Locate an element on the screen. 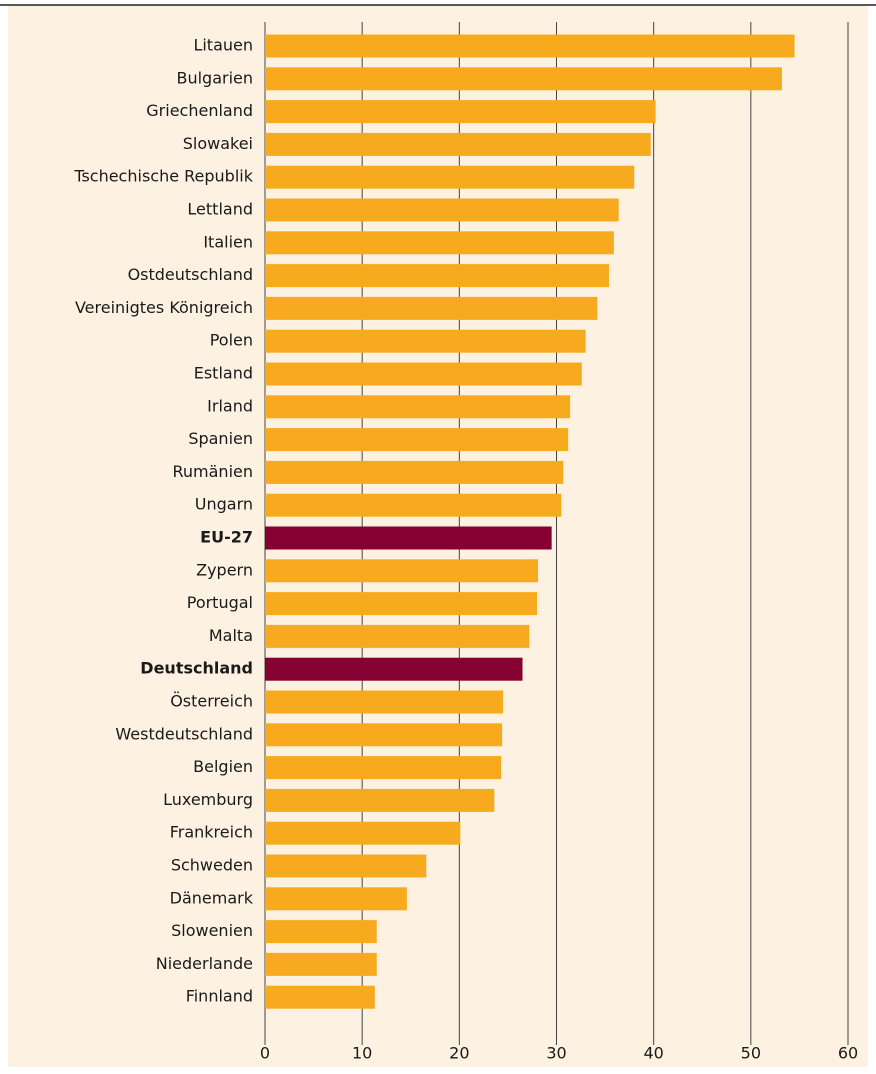 The width and height of the screenshot is (876, 1074). y-tick-label: Spanien is located at coordinates (220, 438).